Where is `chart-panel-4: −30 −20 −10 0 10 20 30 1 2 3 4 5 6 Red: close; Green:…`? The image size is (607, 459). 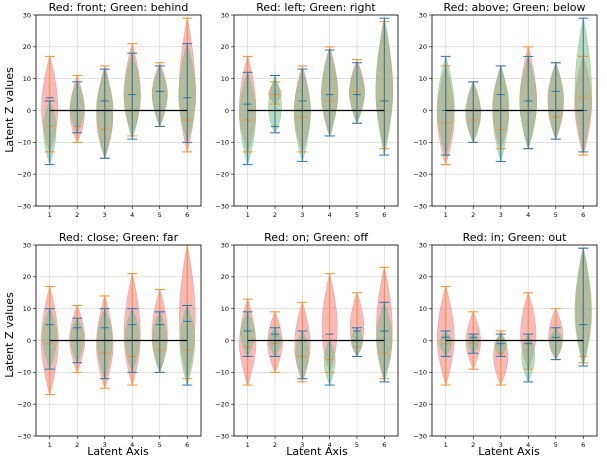 chart-panel-4: −30 −20 −10 0 10 20 30 1 2 3 4 5 6 Red: close; Green:… is located at coordinates (109, 340).